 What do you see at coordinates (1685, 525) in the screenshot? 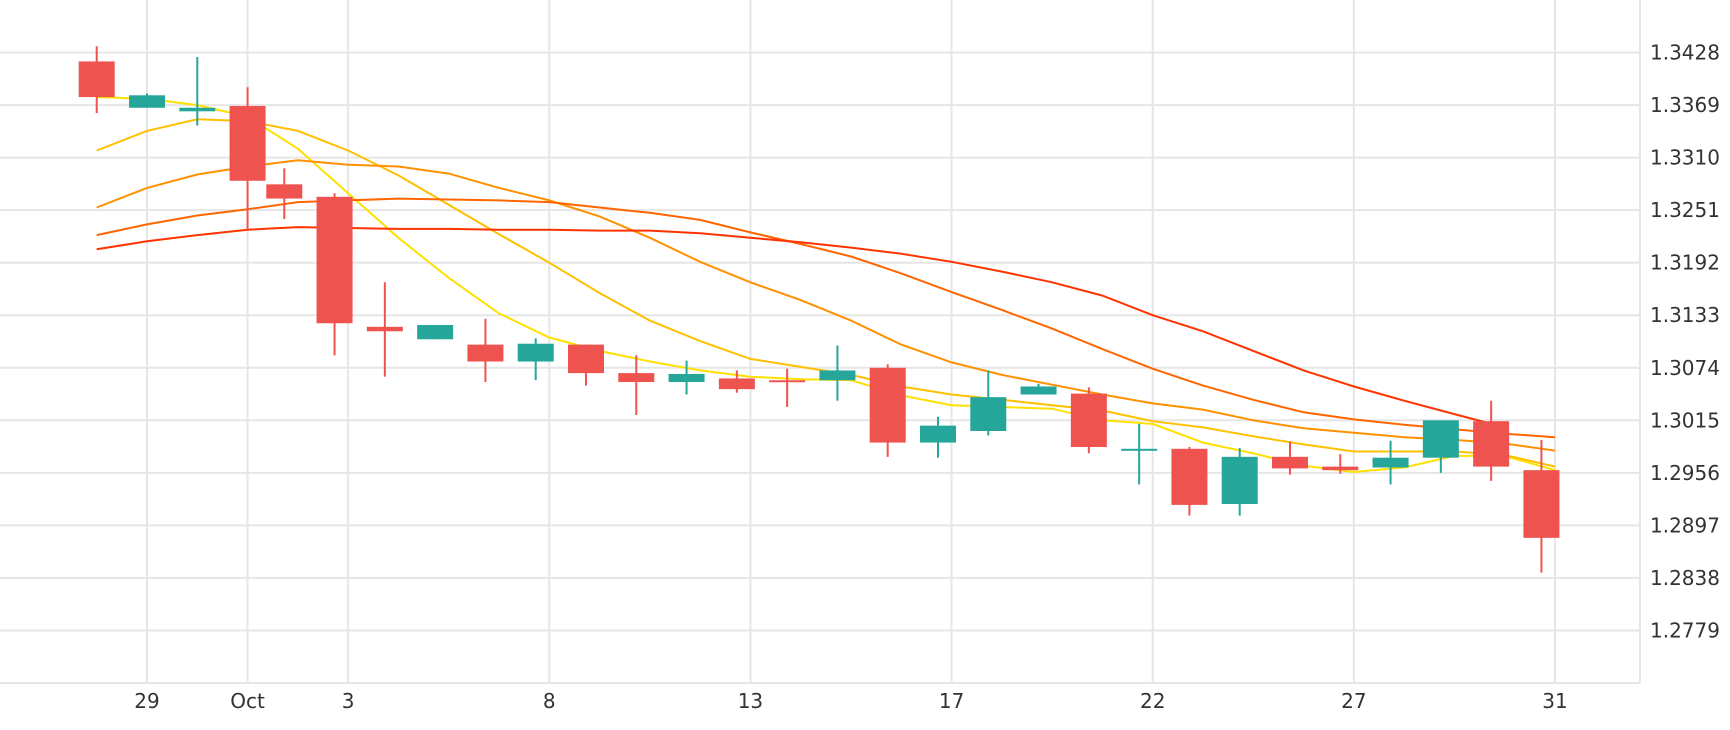
I see `y-tick-label: 1.2897` at bounding box center [1685, 525].